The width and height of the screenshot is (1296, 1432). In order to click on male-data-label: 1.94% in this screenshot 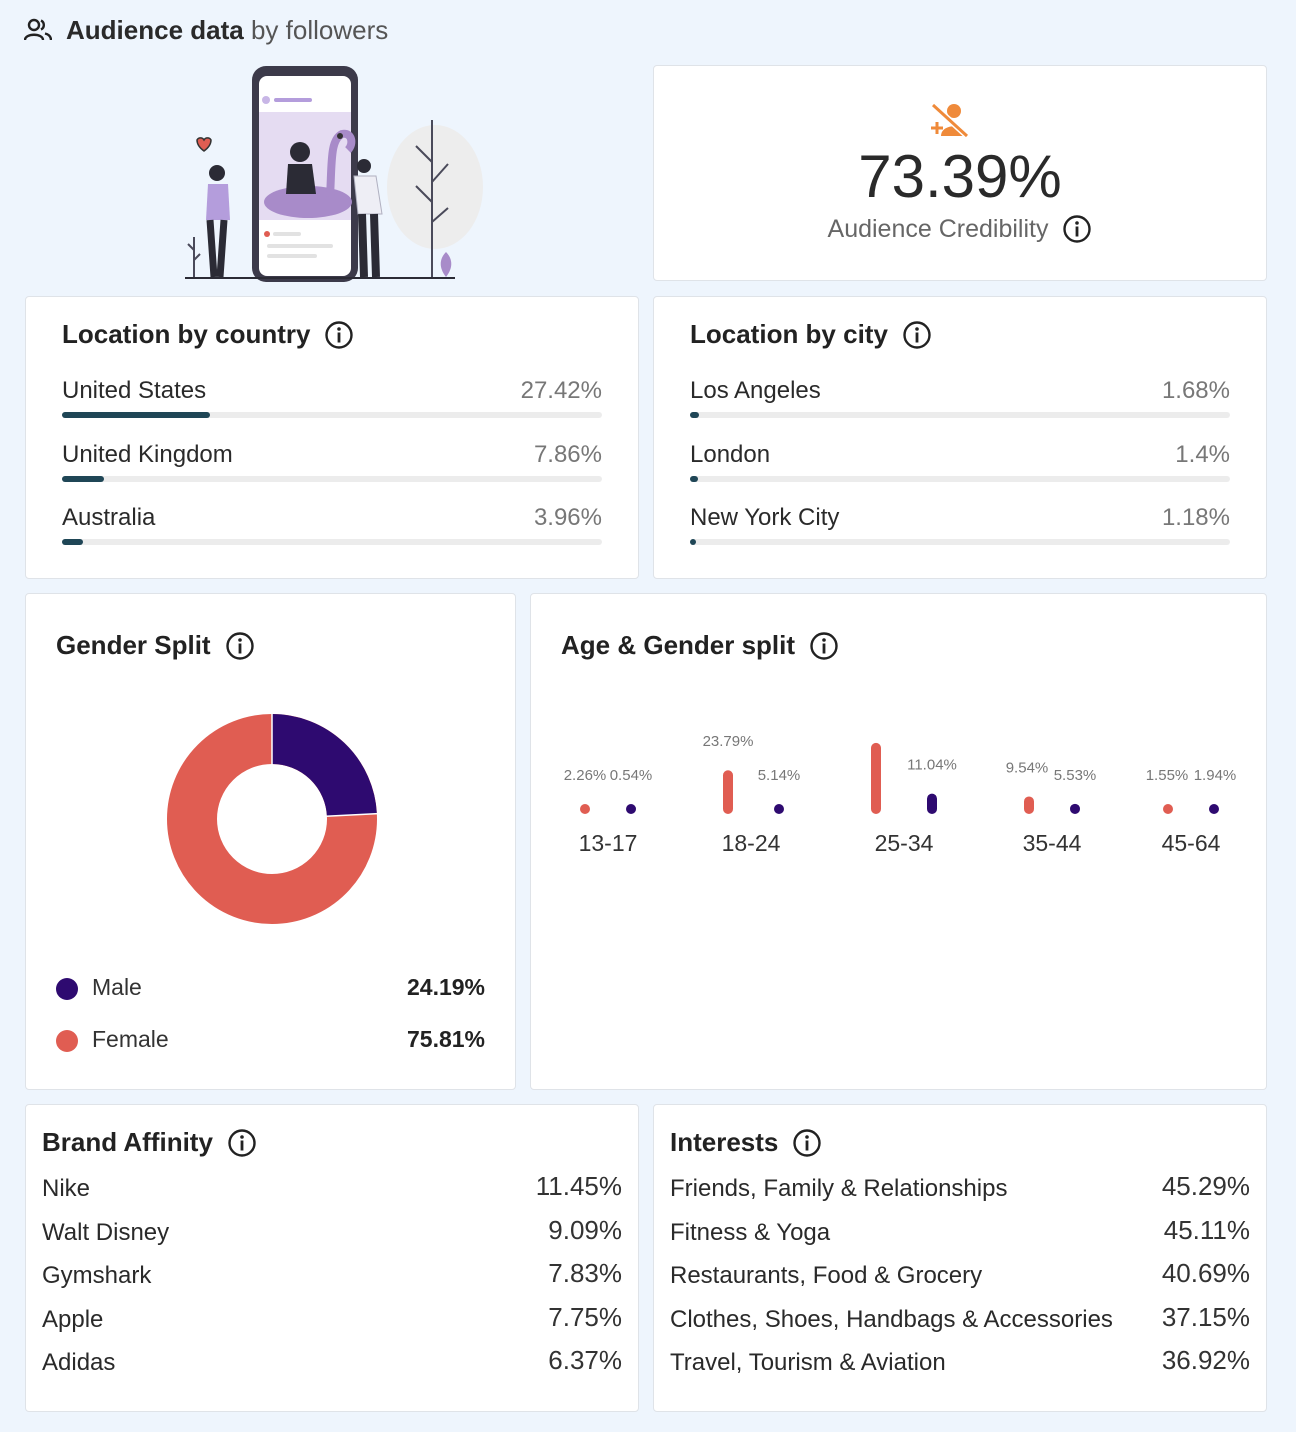, I will do `click(1215, 775)`.